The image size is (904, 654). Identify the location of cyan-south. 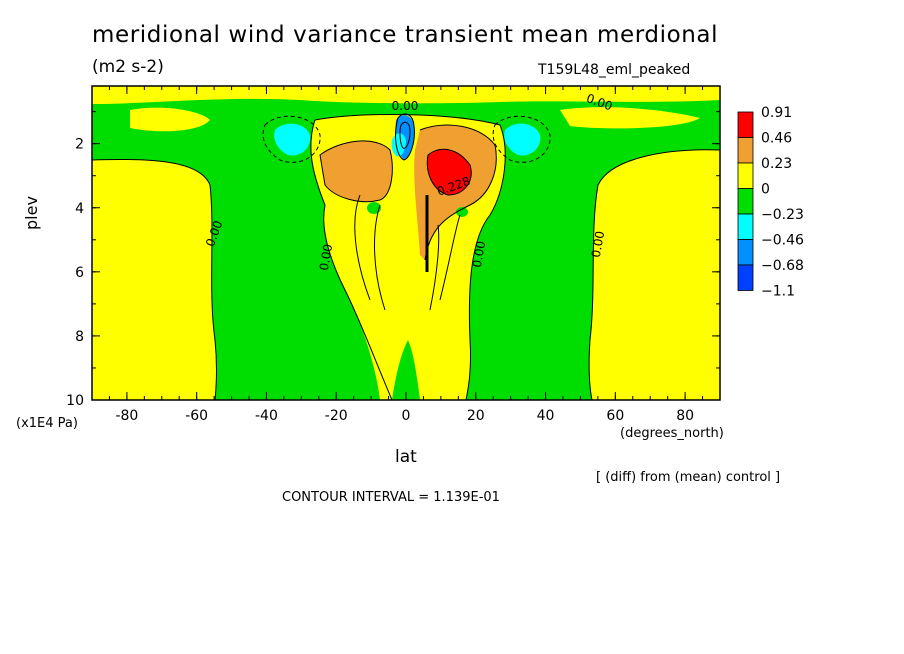
(292, 139).